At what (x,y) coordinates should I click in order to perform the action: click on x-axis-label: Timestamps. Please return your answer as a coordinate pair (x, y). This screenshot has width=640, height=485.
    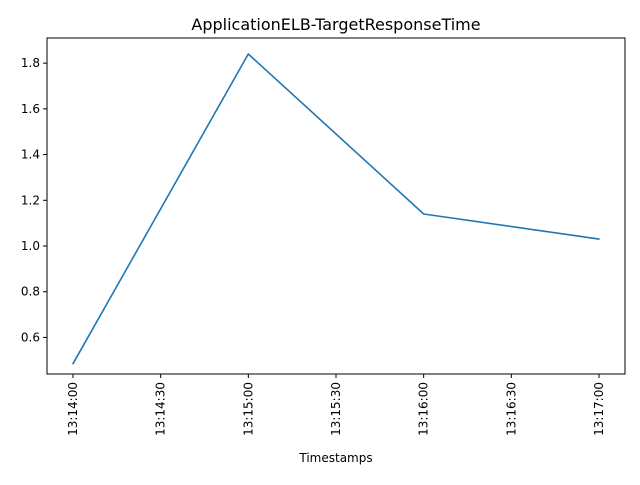
    Looking at the image, I should click on (335, 458).